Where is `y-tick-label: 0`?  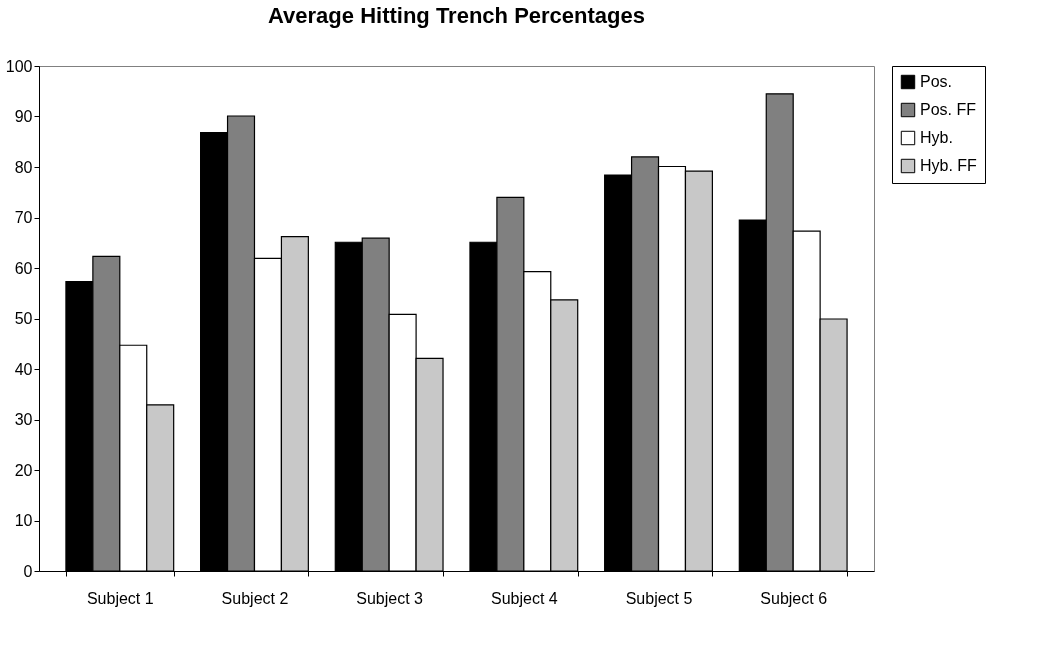
y-tick-label: 0 is located at coordinates (28, 571).